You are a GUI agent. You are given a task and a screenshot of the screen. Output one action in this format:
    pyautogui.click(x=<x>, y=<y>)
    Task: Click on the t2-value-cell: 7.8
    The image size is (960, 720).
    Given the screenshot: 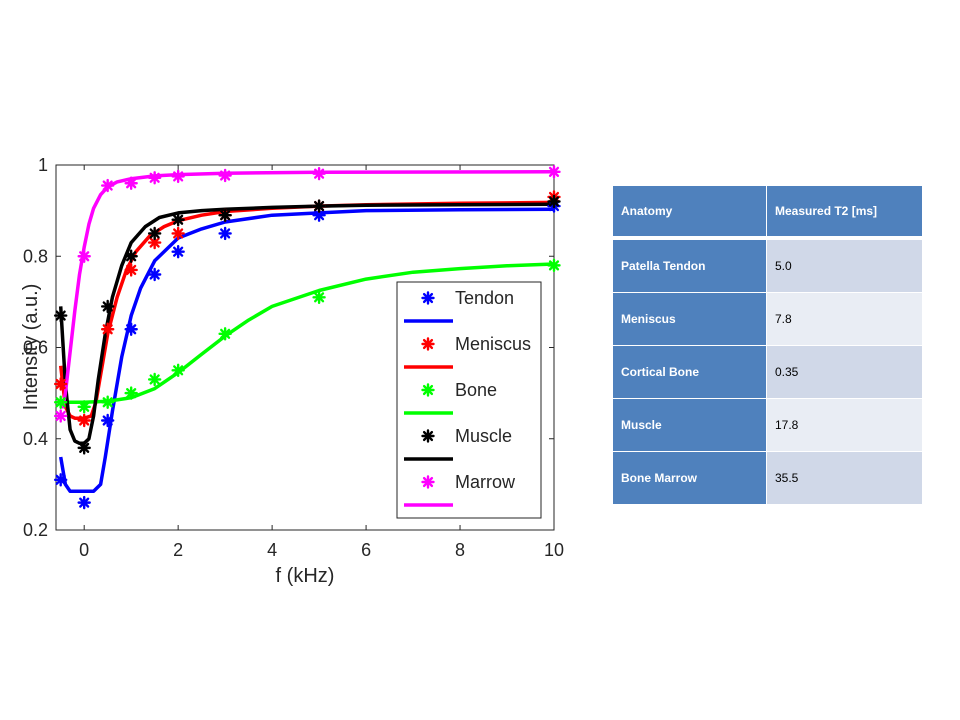 What is the action you would take?
    pyautogui.click(x=844, y=318)
    